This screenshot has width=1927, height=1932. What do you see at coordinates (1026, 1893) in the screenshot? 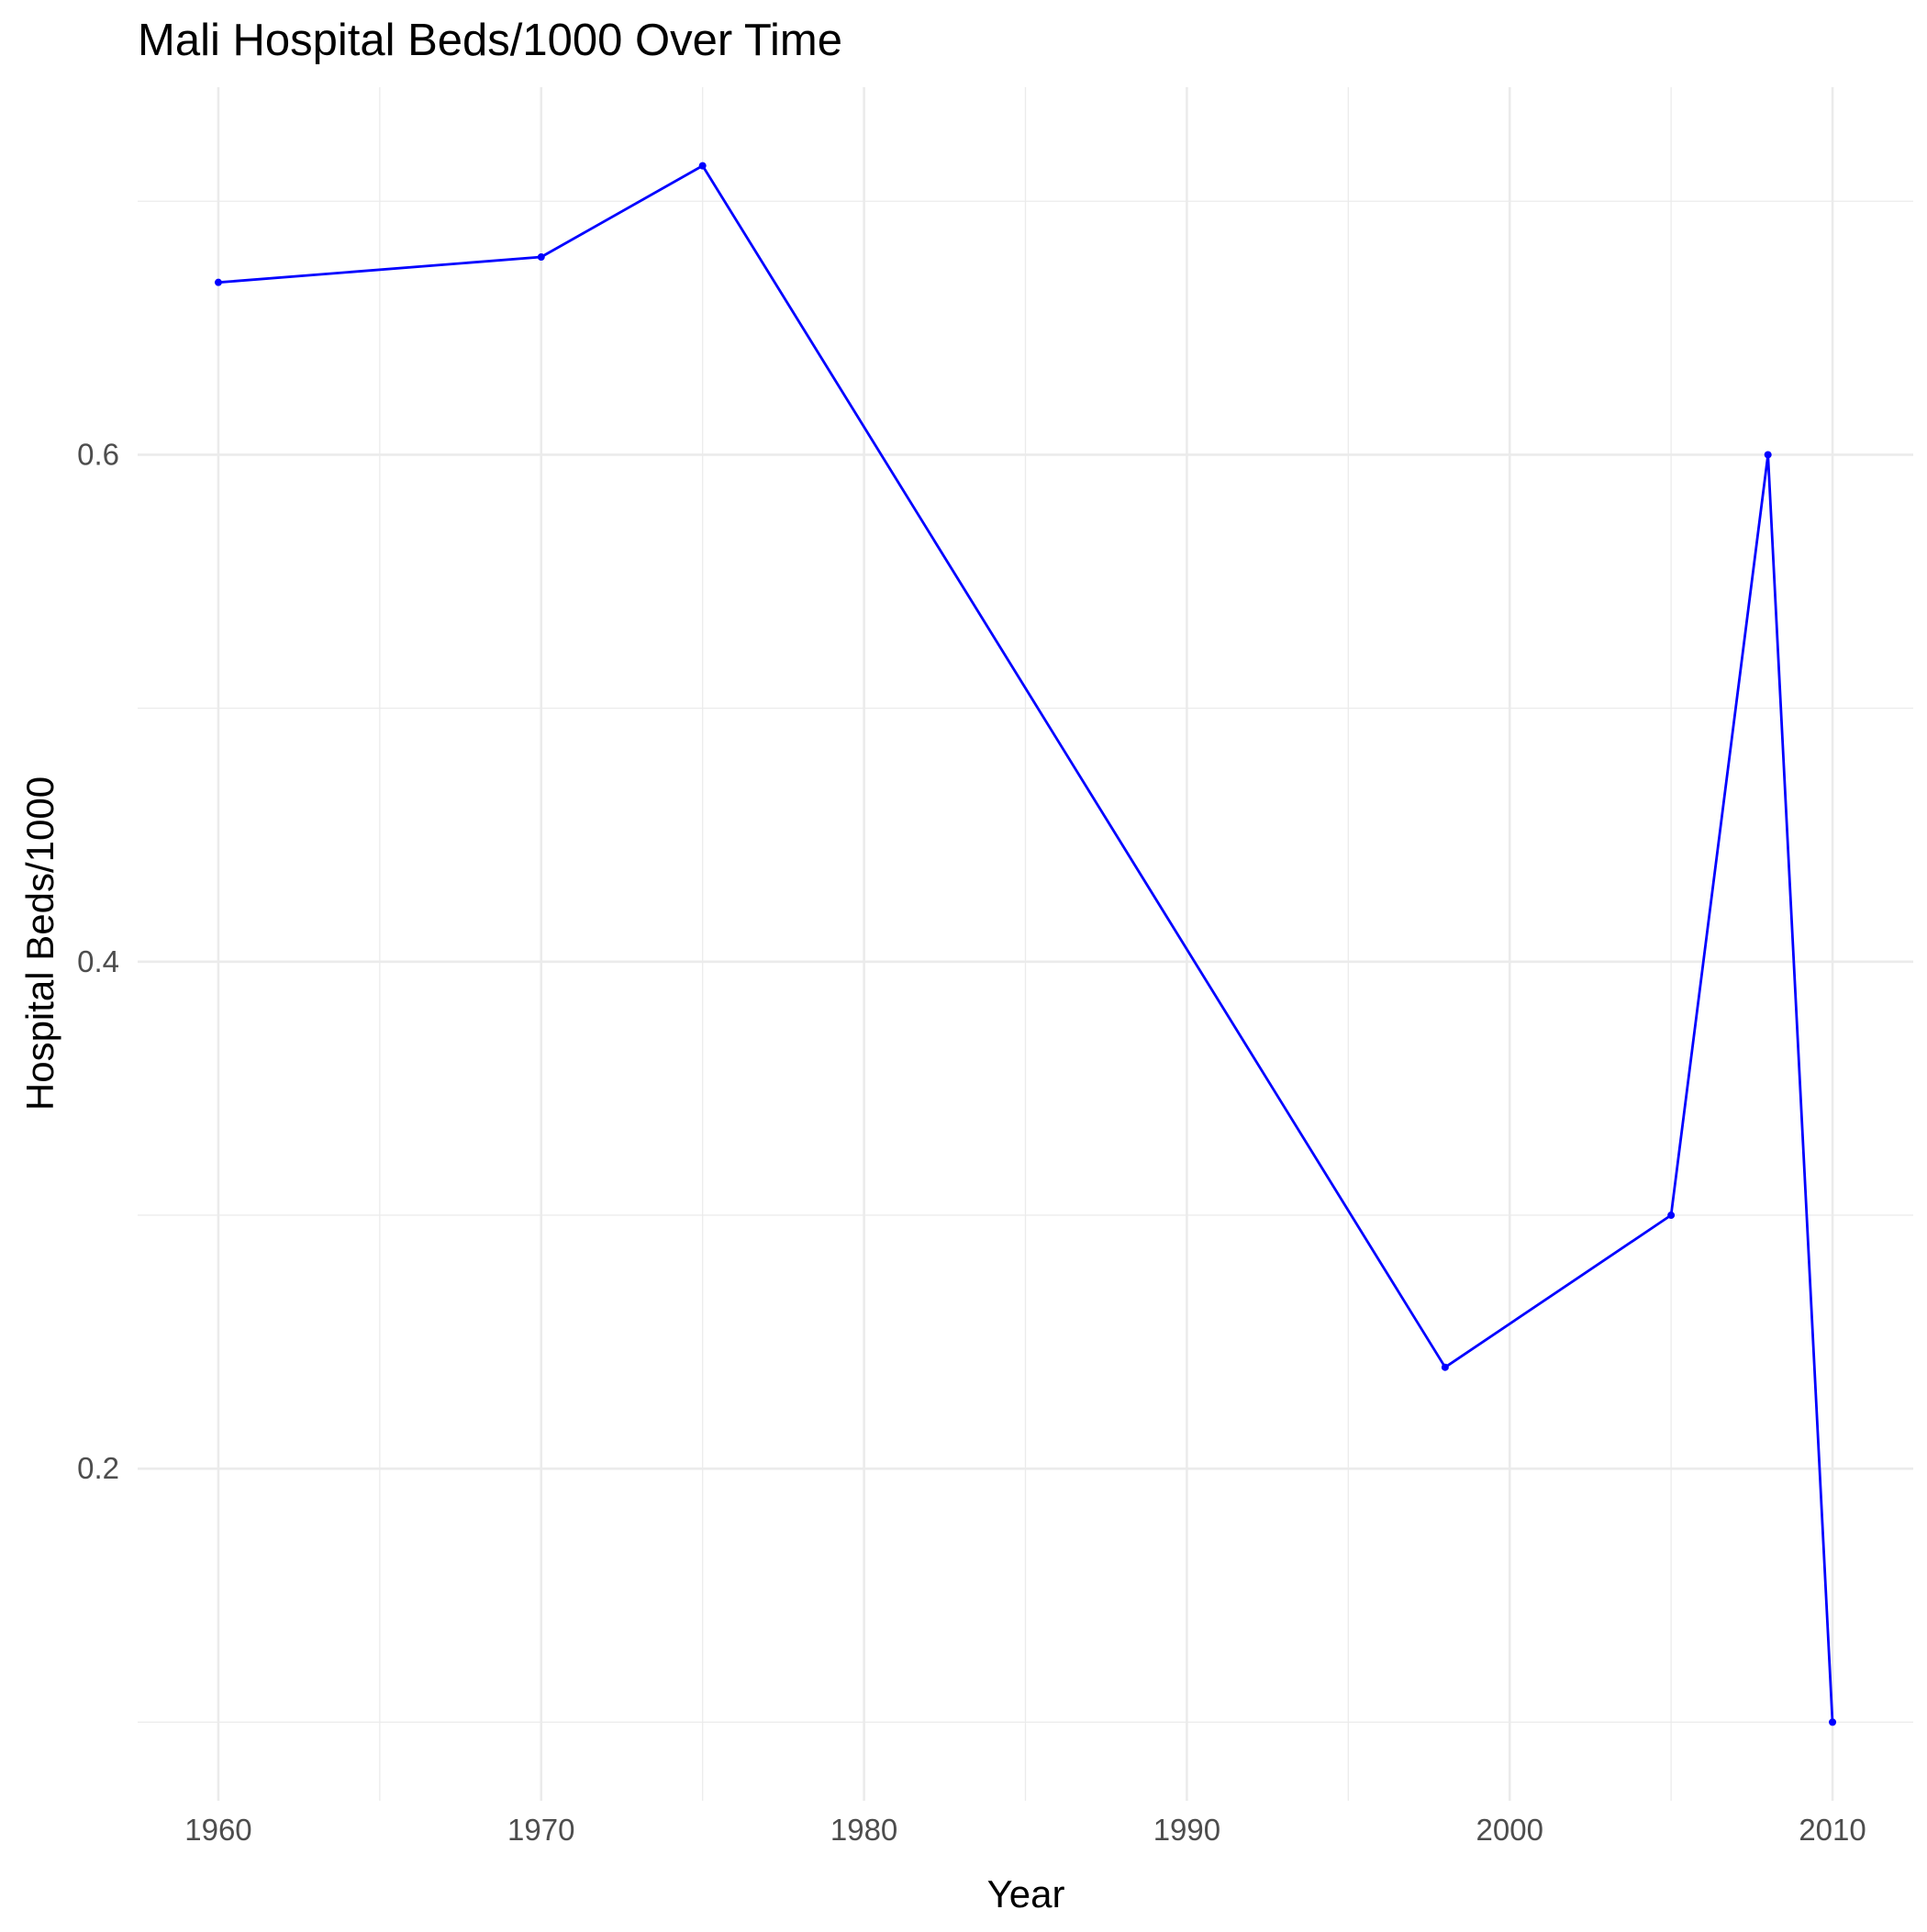
I see `x-axis-title: Year` at bounding box center [1026, 1893].